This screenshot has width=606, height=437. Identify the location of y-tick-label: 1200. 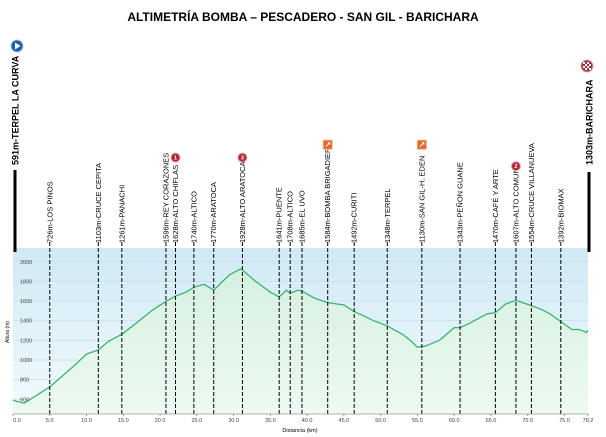
(26, 341).